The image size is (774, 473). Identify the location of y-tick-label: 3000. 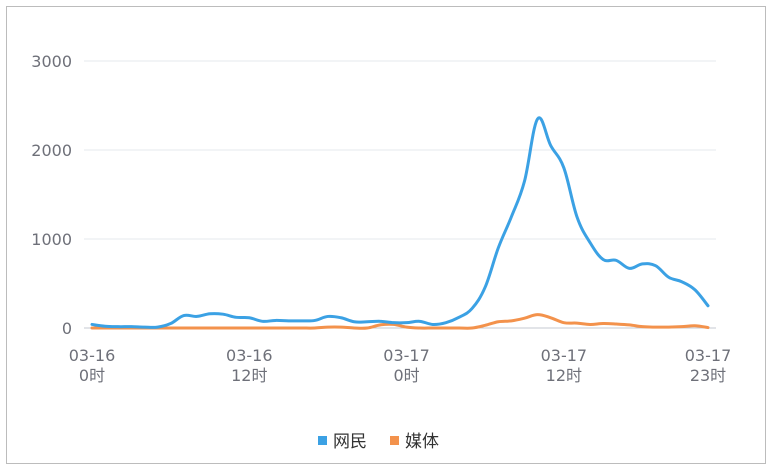
(51, 61).